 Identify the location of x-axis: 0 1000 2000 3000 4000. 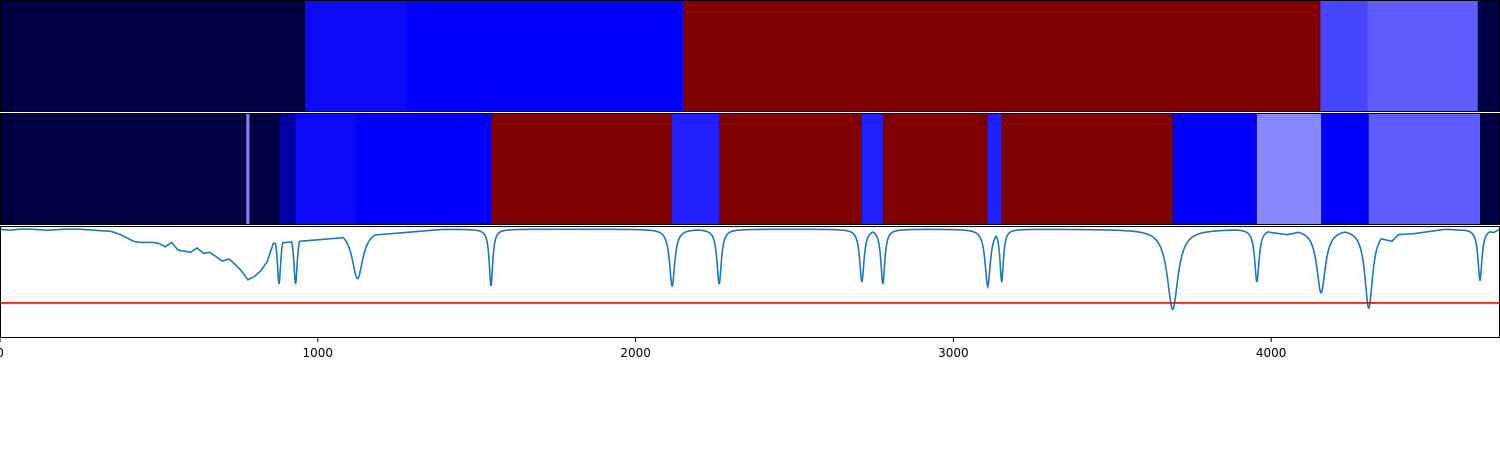
(643, 349).